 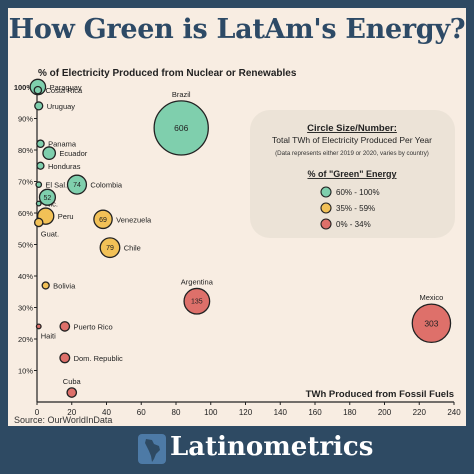 What do you see at coordinates (45, 285) in the screenshot?
I see `point-bolivia` at bounding box center [45, 285].